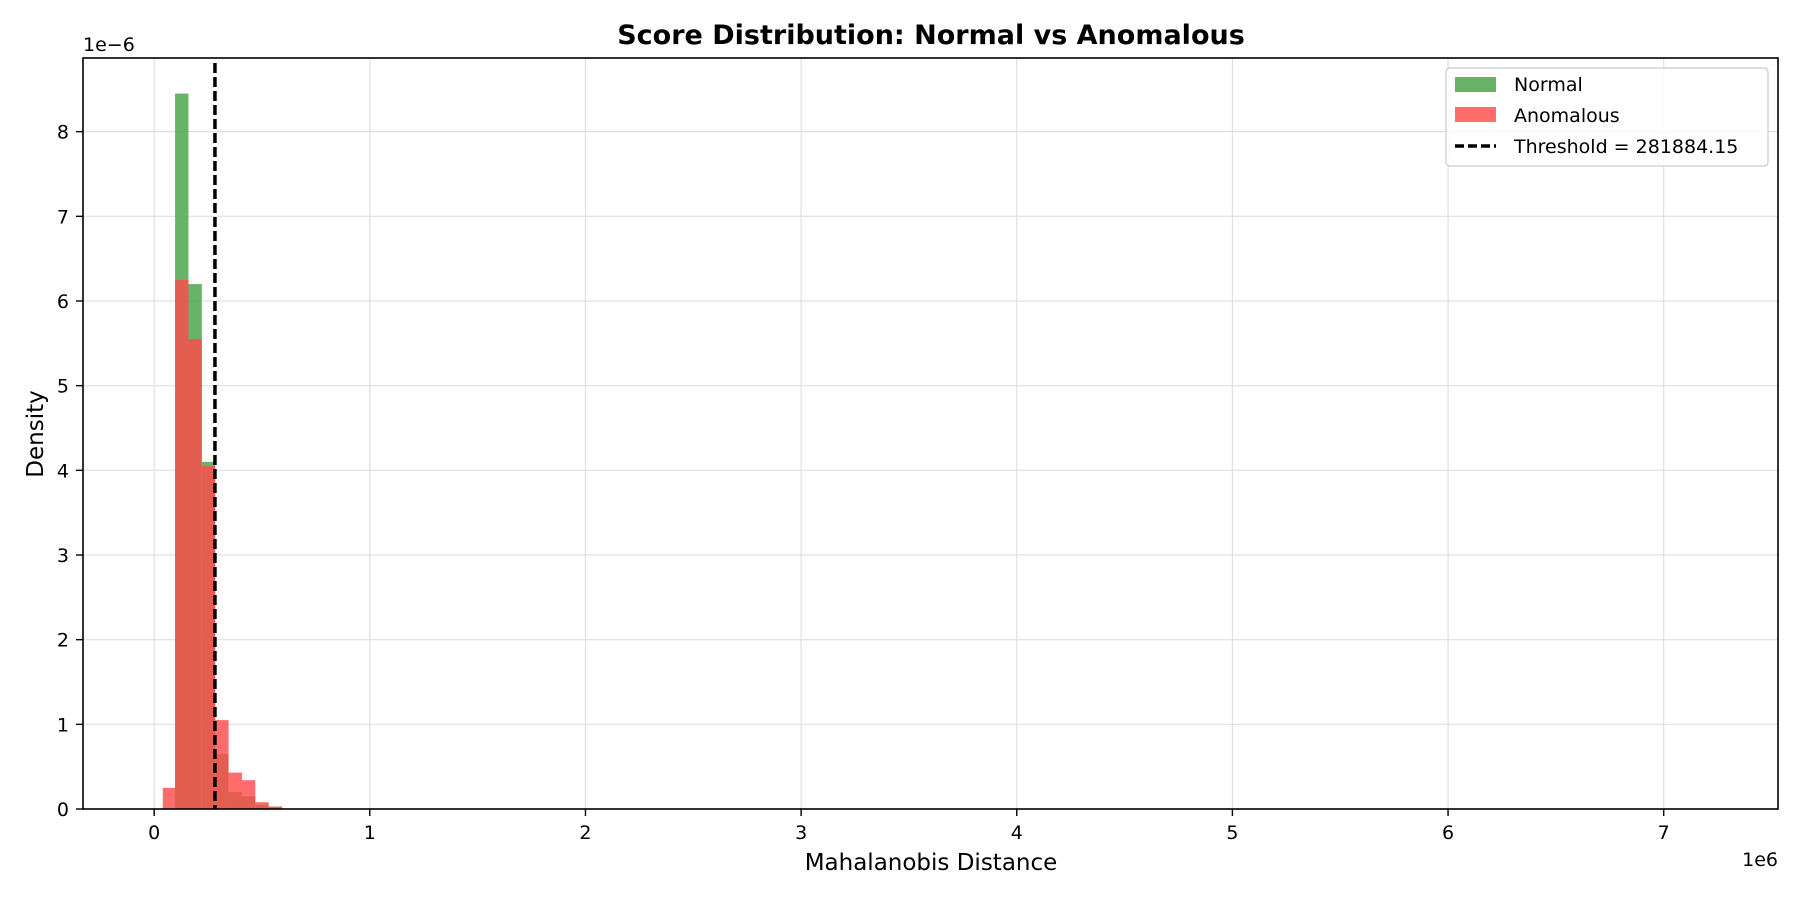  What do you see at coordinates (931, 863) in the screenshot?
I see `x-axis-title: Mahalanobis Distance` at bounding box center [931, 863].